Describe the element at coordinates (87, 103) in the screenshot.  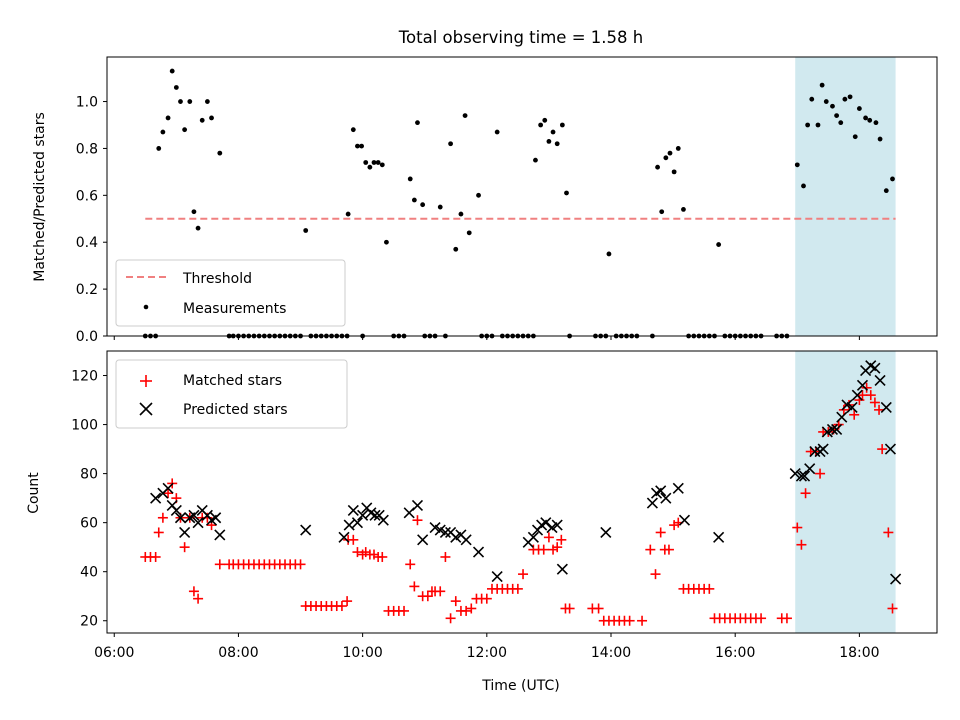
I see `top-y-tick-label: 1.0` at that location.